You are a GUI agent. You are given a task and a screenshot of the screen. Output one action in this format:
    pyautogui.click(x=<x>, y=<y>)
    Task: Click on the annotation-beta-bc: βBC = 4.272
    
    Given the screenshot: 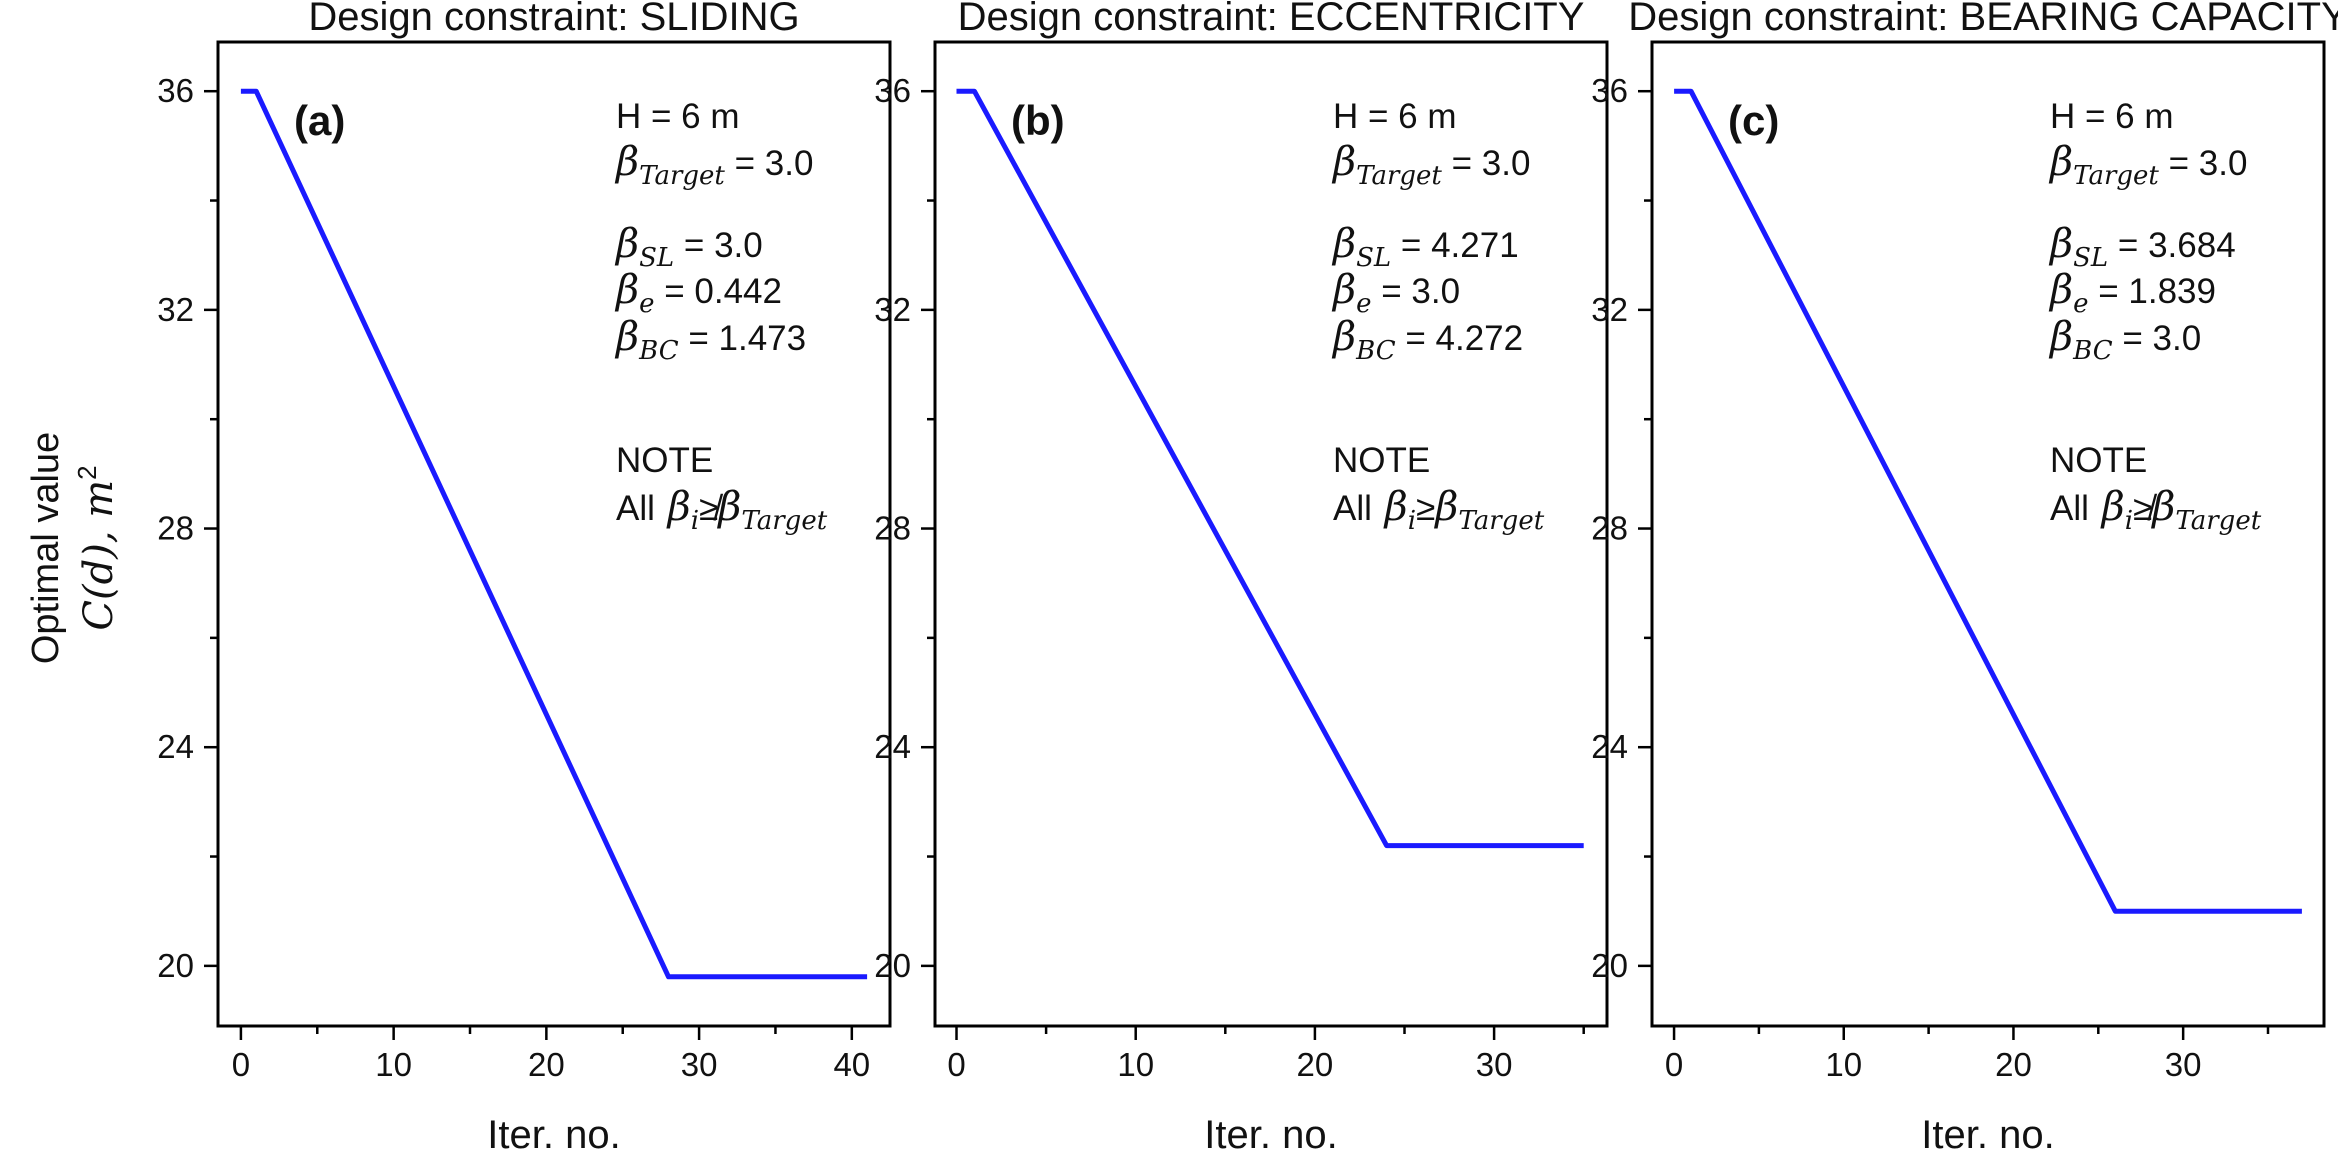 What is the action you would take?
    pyautogui.click(x=1427, y=340)
    